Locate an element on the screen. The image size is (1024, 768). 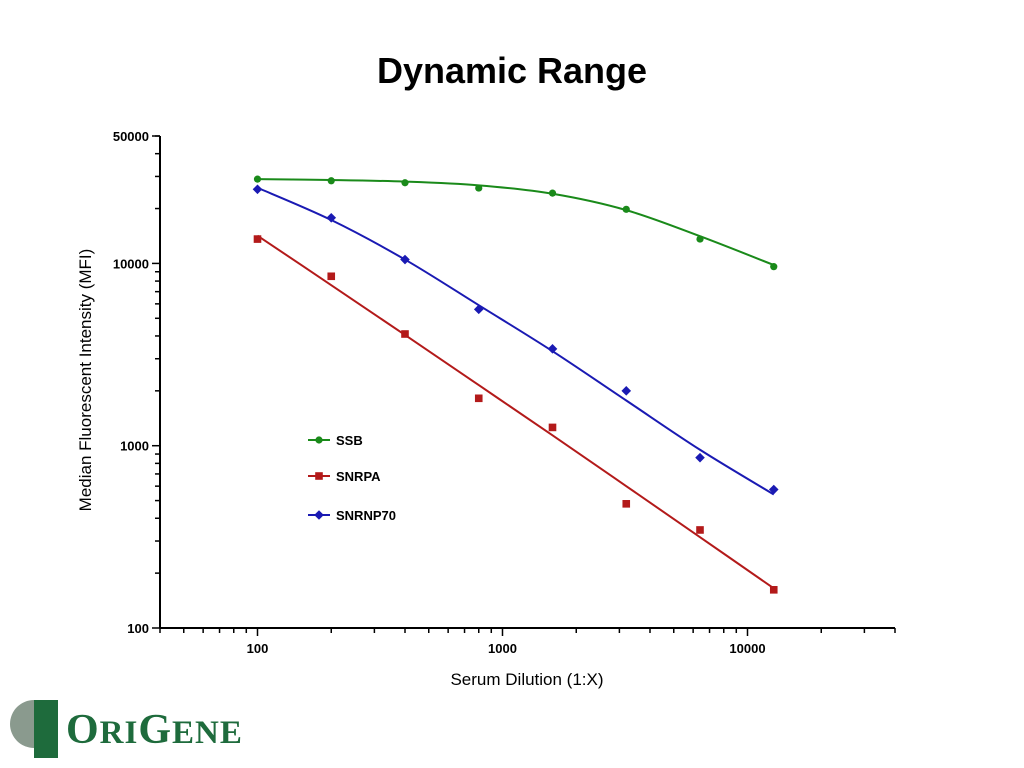
x-tick-label: 10000 is located at coordinates (747, 648).